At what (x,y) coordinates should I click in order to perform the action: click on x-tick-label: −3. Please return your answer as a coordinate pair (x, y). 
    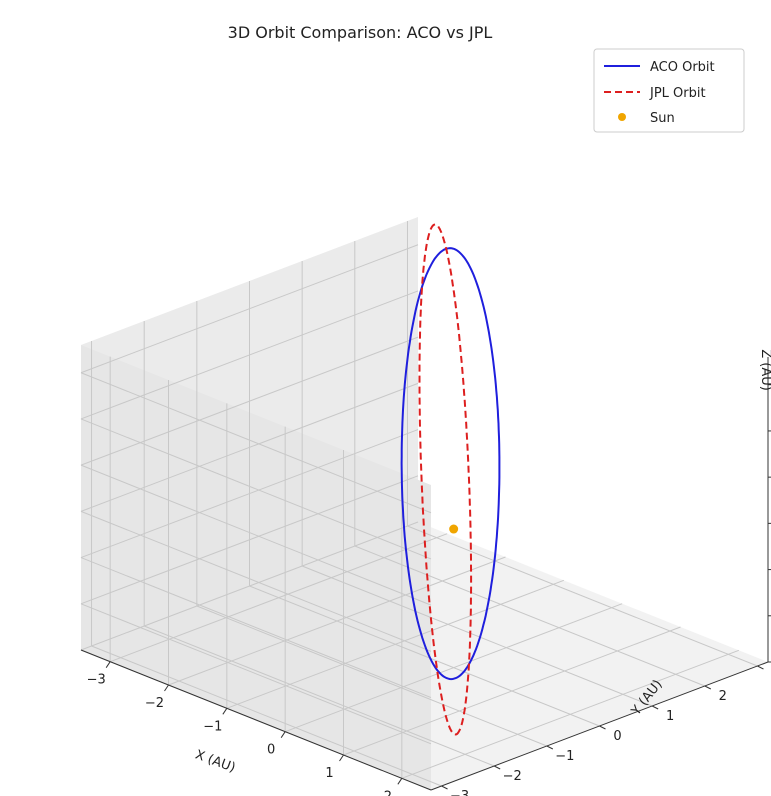
    Looking at the image, I should click on (96, 680).